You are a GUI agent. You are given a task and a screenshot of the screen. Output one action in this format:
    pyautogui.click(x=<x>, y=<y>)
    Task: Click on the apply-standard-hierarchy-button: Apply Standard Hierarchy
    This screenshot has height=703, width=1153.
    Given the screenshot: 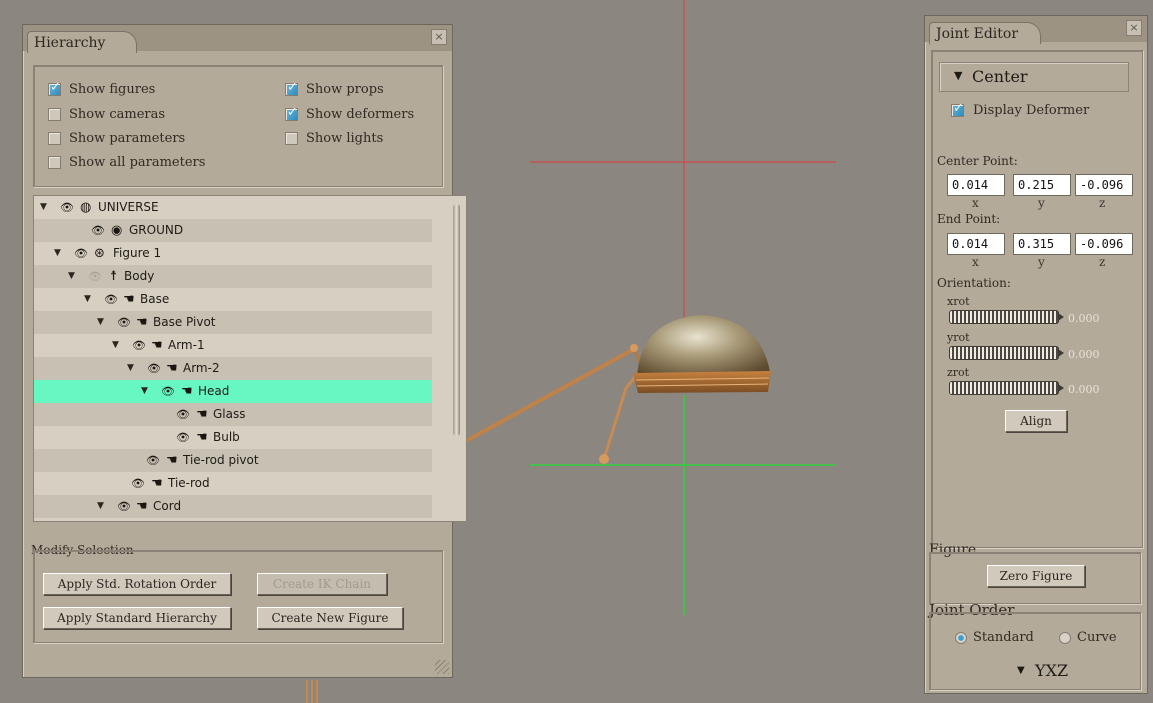 What is the action you would take?
    pyautogui.click(x=137, y=618)
    